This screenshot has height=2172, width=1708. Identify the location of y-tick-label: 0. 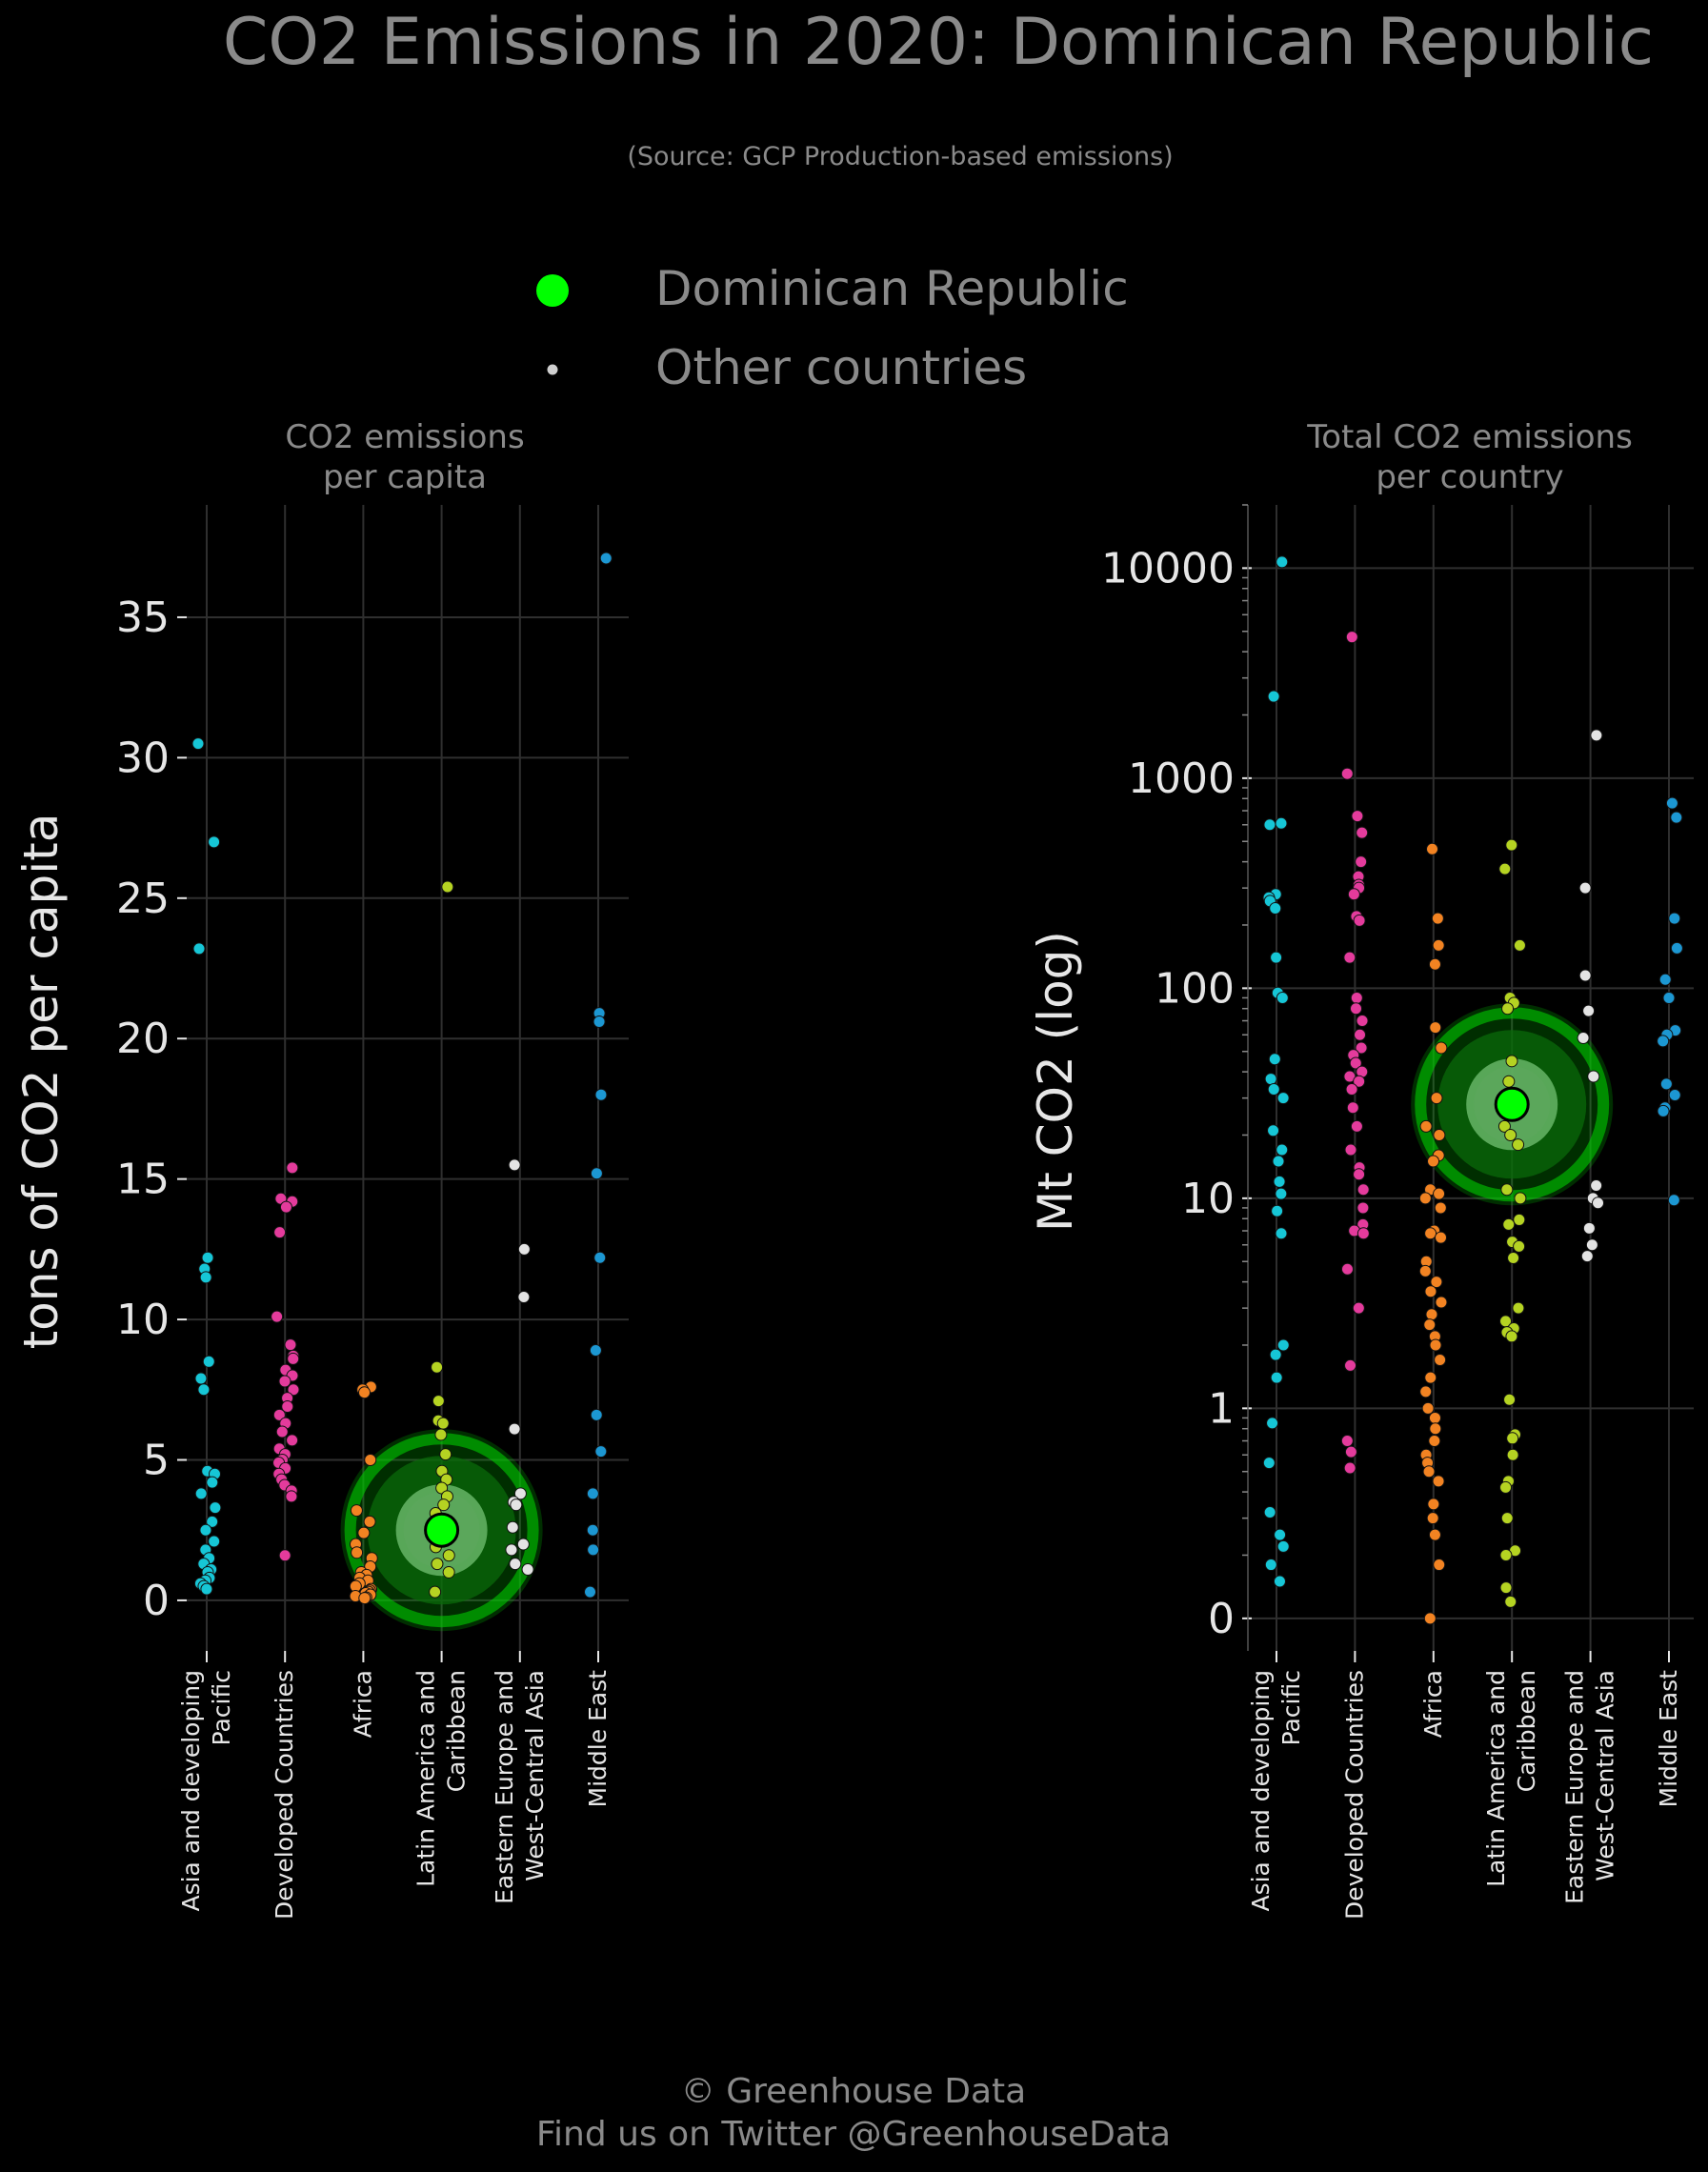
(157, 1601).